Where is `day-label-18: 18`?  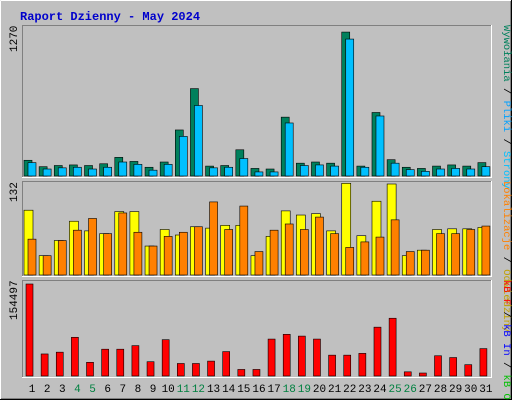 day-label-18: 18 is located at coordinates (289, 390).